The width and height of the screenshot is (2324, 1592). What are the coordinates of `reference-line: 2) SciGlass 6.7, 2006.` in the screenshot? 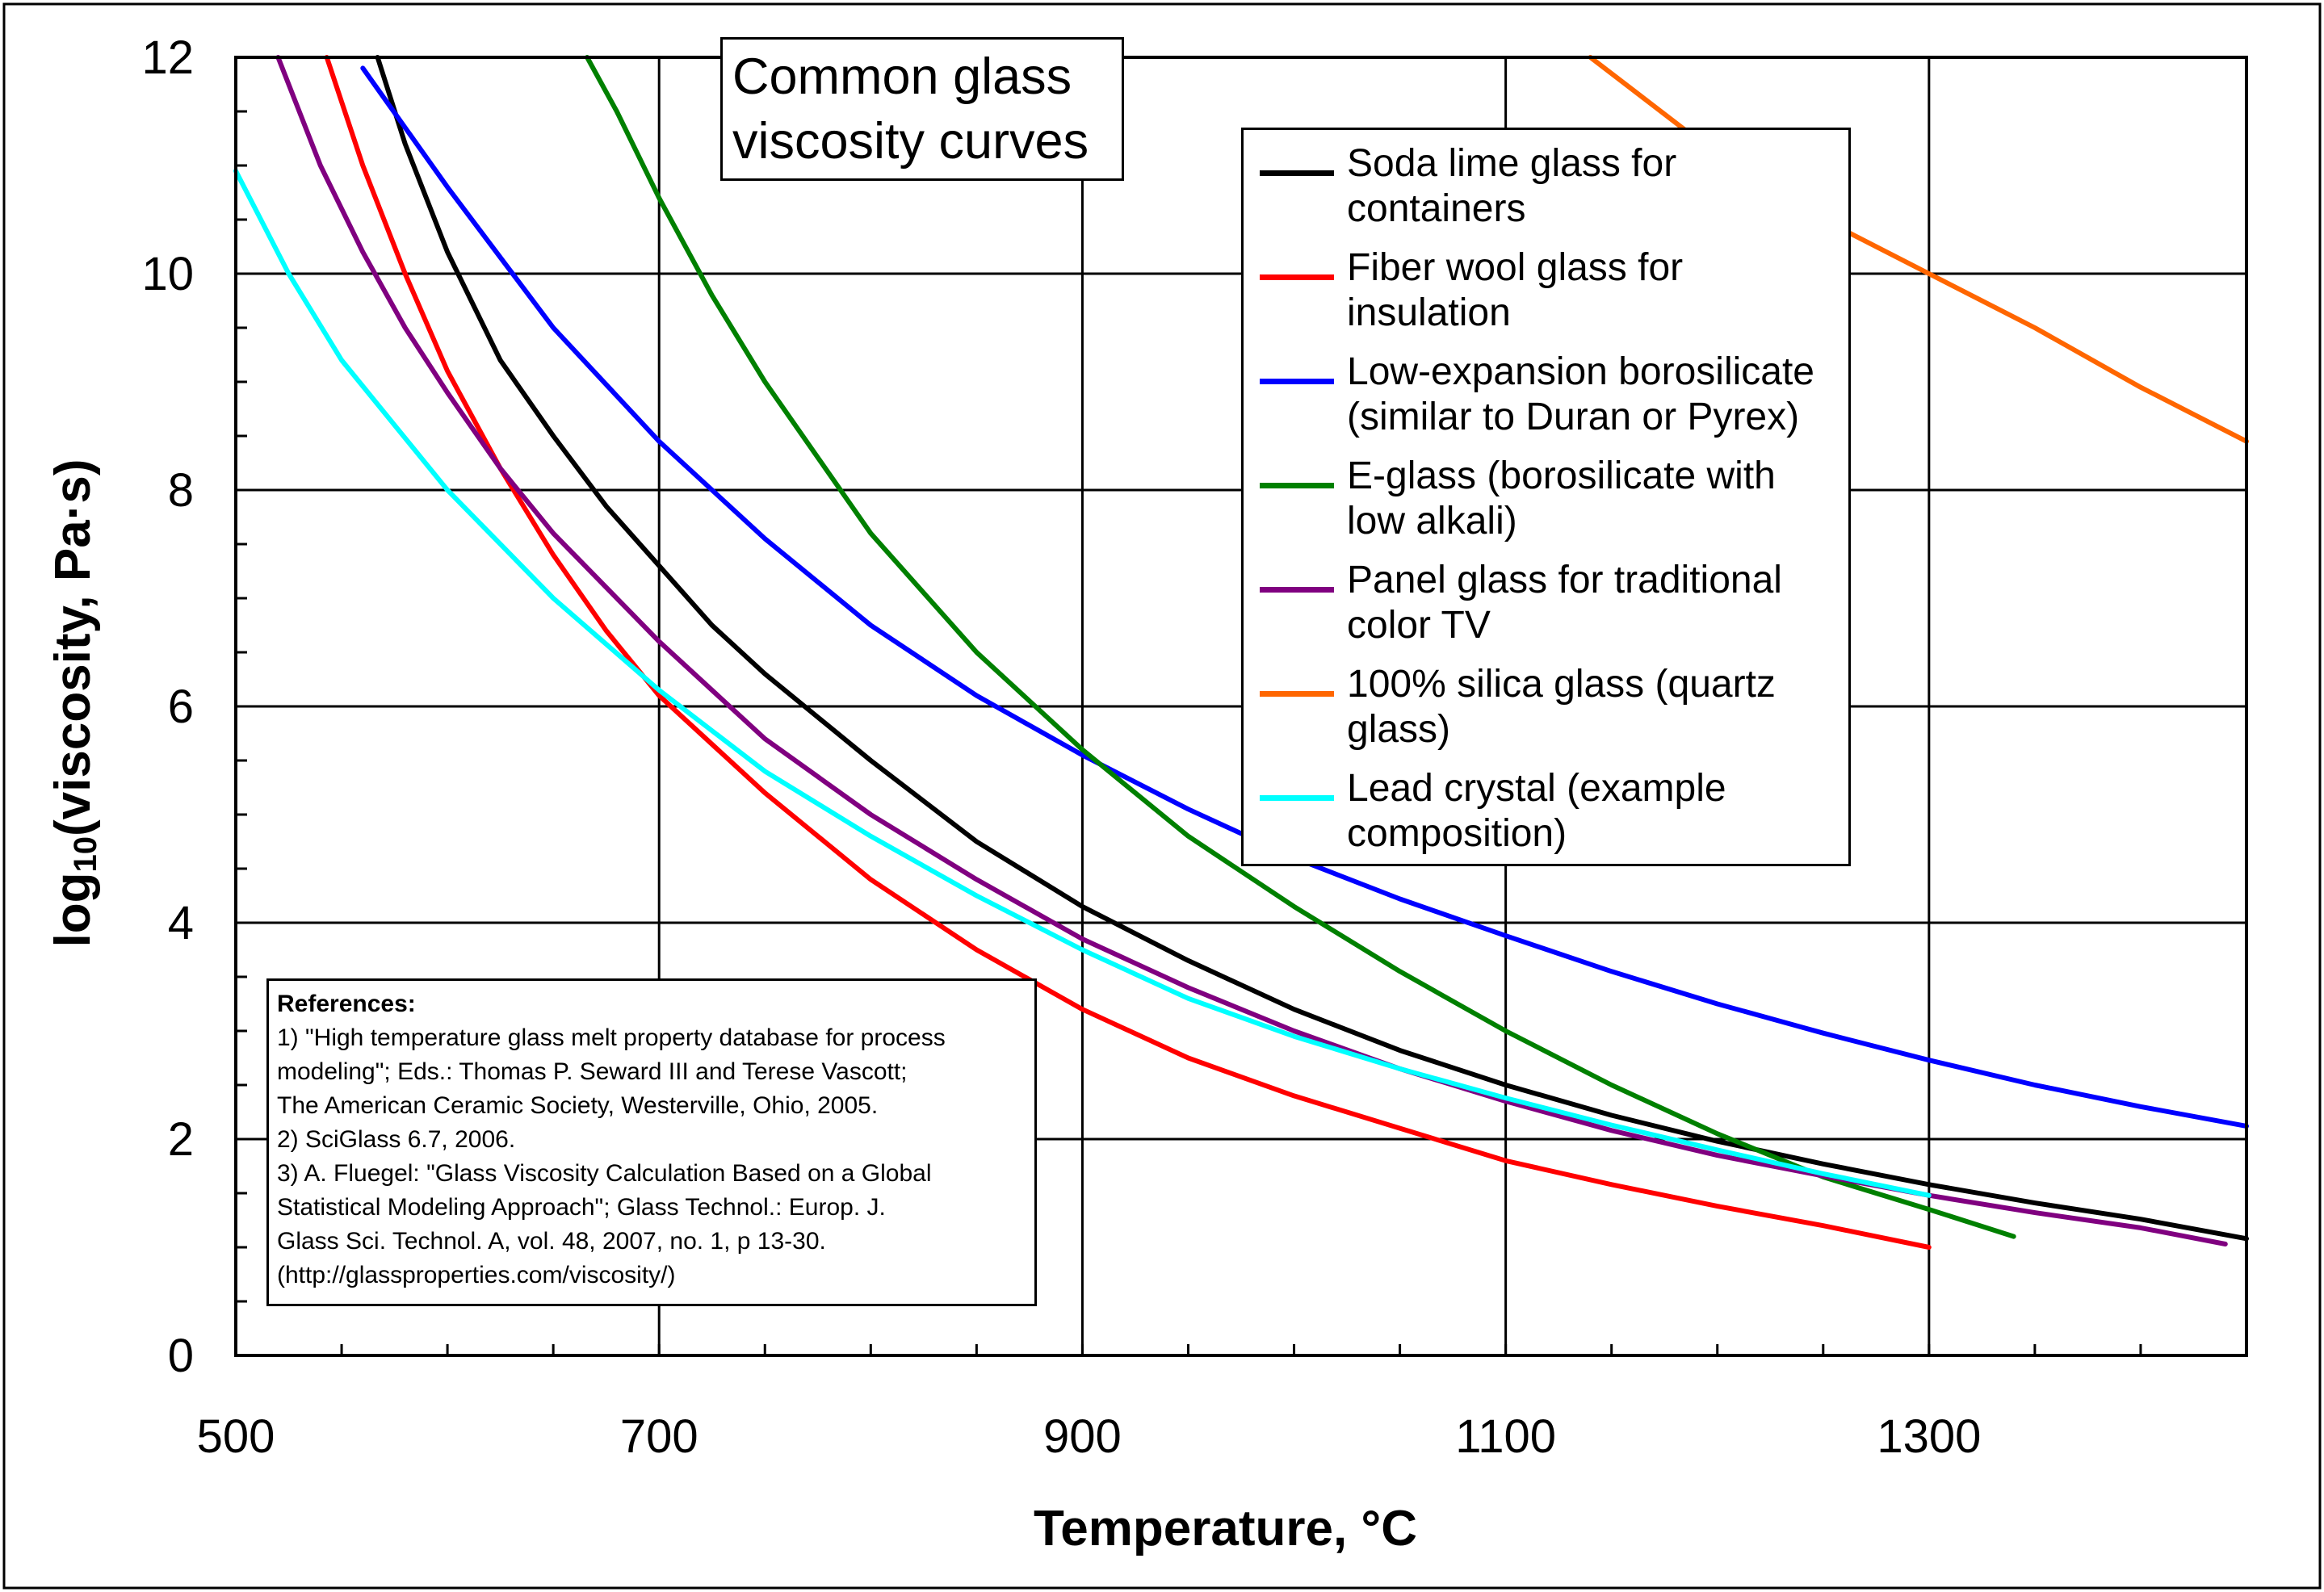 It's located at (396, 1139).